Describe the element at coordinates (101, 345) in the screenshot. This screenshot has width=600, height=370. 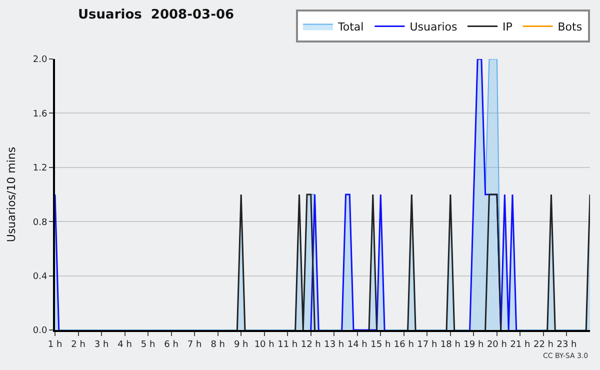
I see `x-tick-label: 3 h` at that location.